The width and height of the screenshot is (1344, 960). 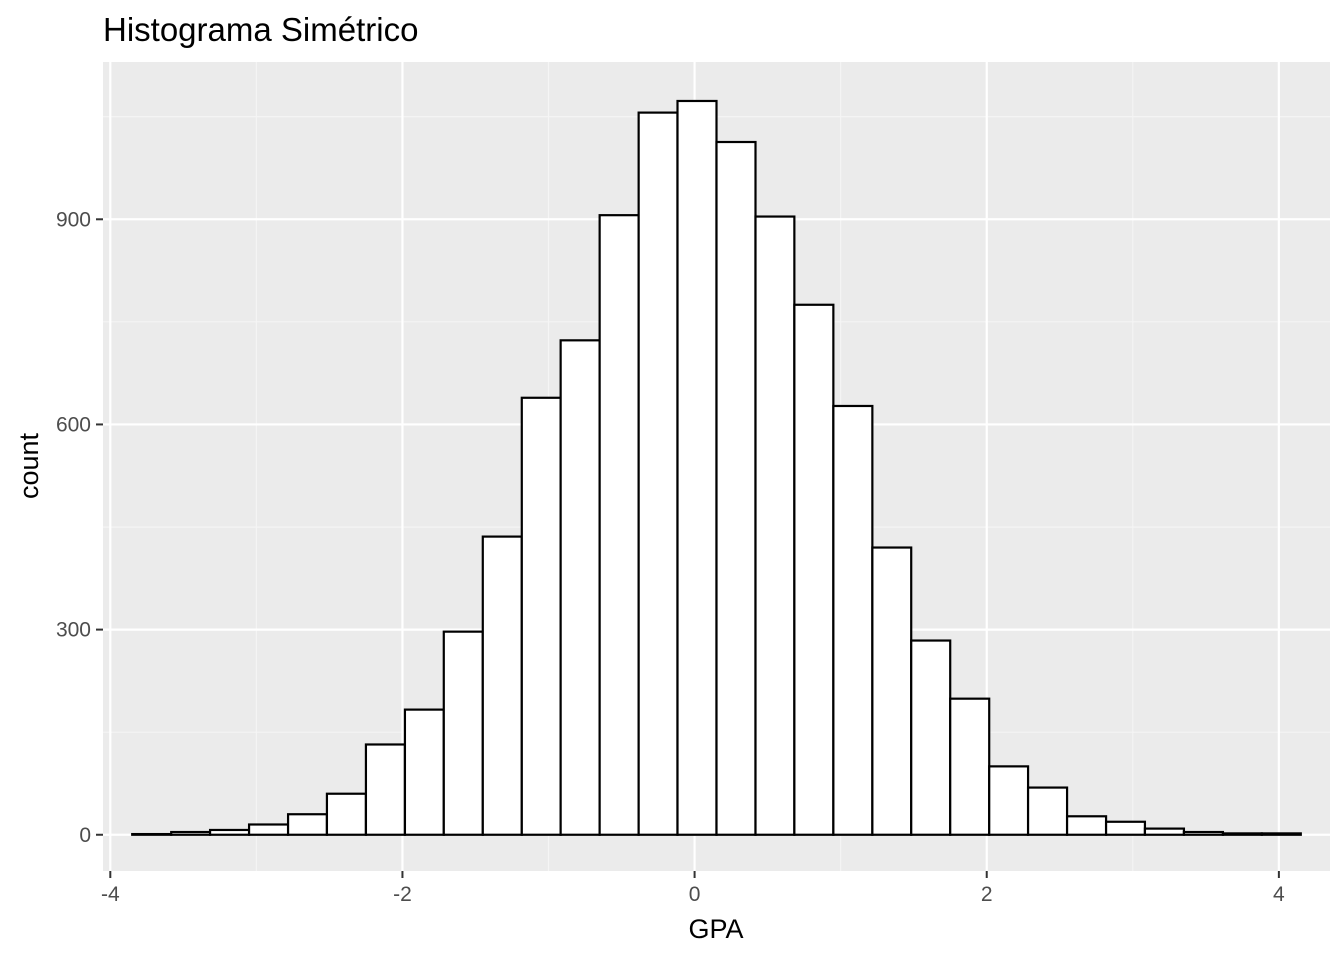 What do you see at coordinates (73, 630) in the screenshot?
I see `y-tick-label: 300` at bounding box center [73, 630].